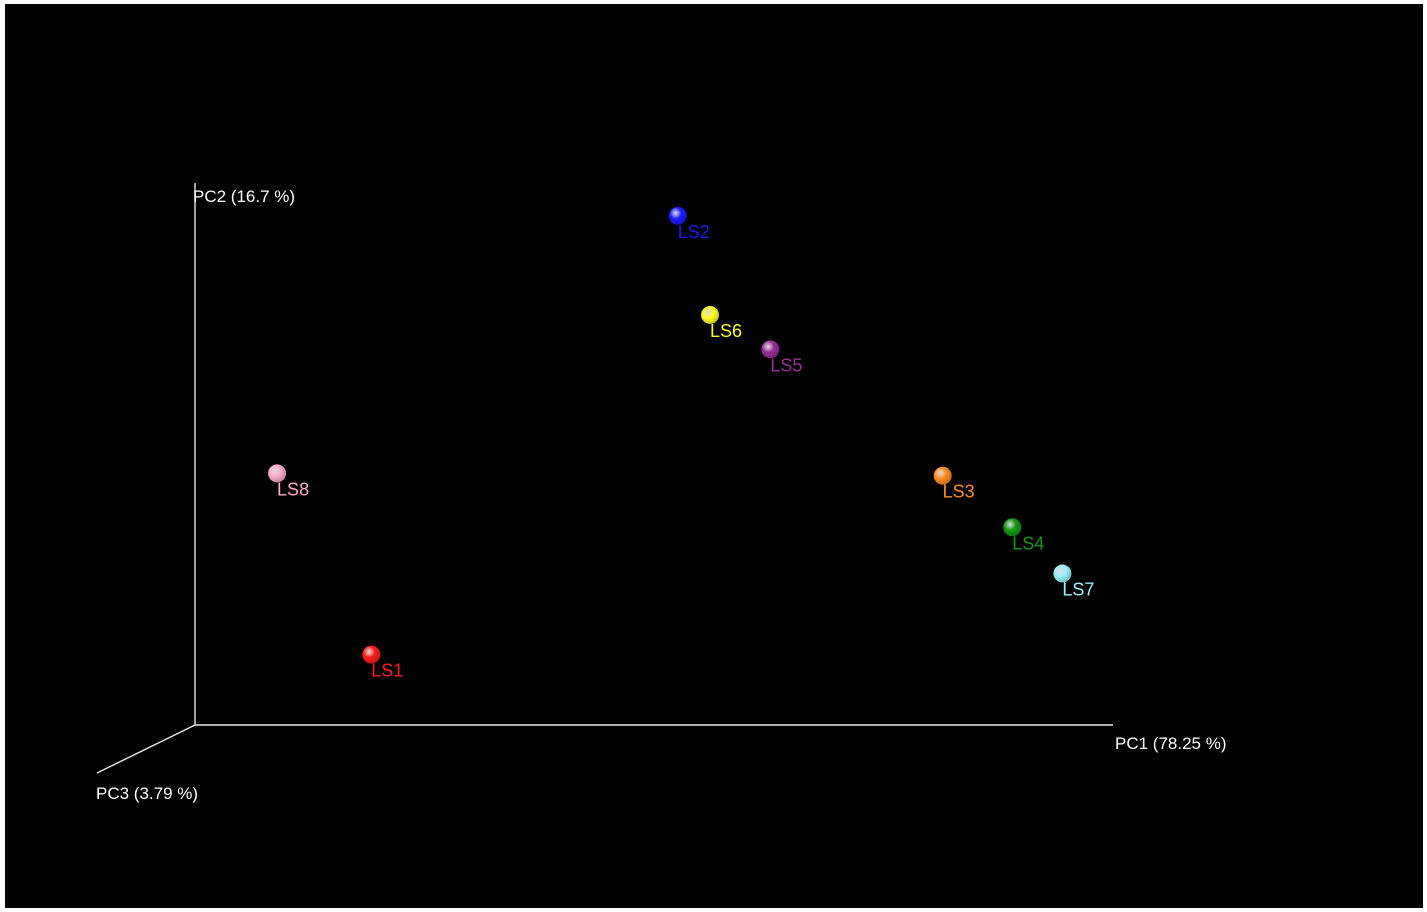  What do you see at coordinates (726, 331) in the screenshot?
I see `point-label-ls6: LS6` at bounding box center [726, 331].